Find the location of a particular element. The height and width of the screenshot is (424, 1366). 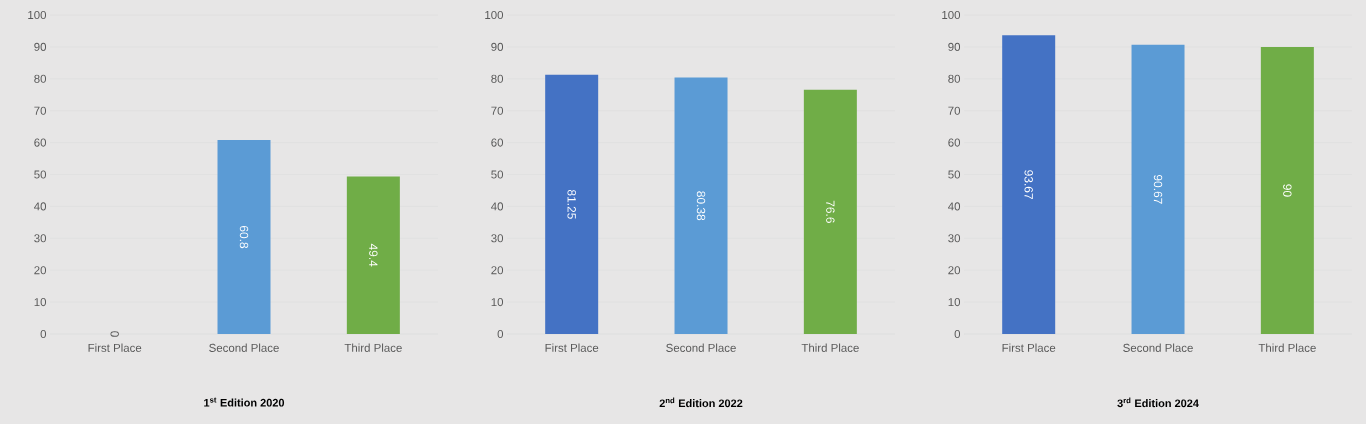

data-label: 81.25 is located at coordinates (571, 204).